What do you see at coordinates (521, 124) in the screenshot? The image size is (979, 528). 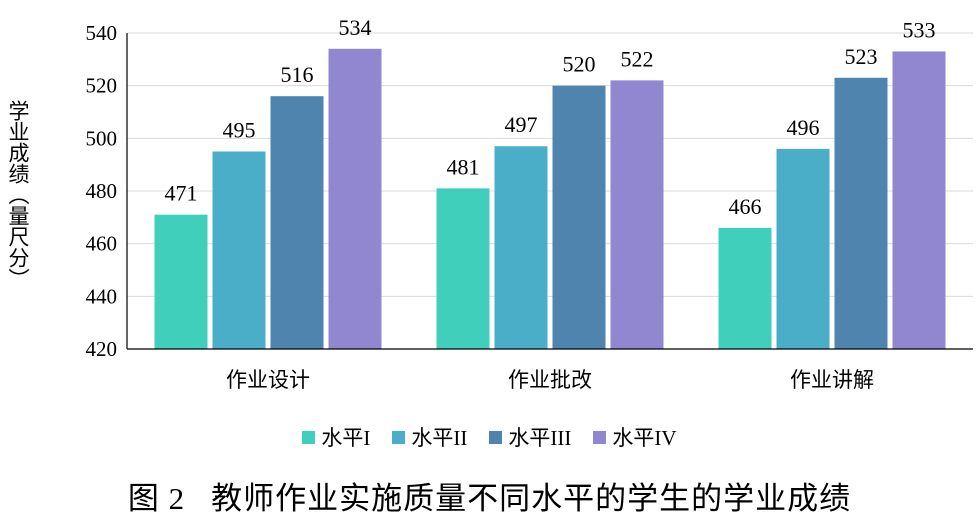 I see `data-label: 497` at bounding box center [521, 124].